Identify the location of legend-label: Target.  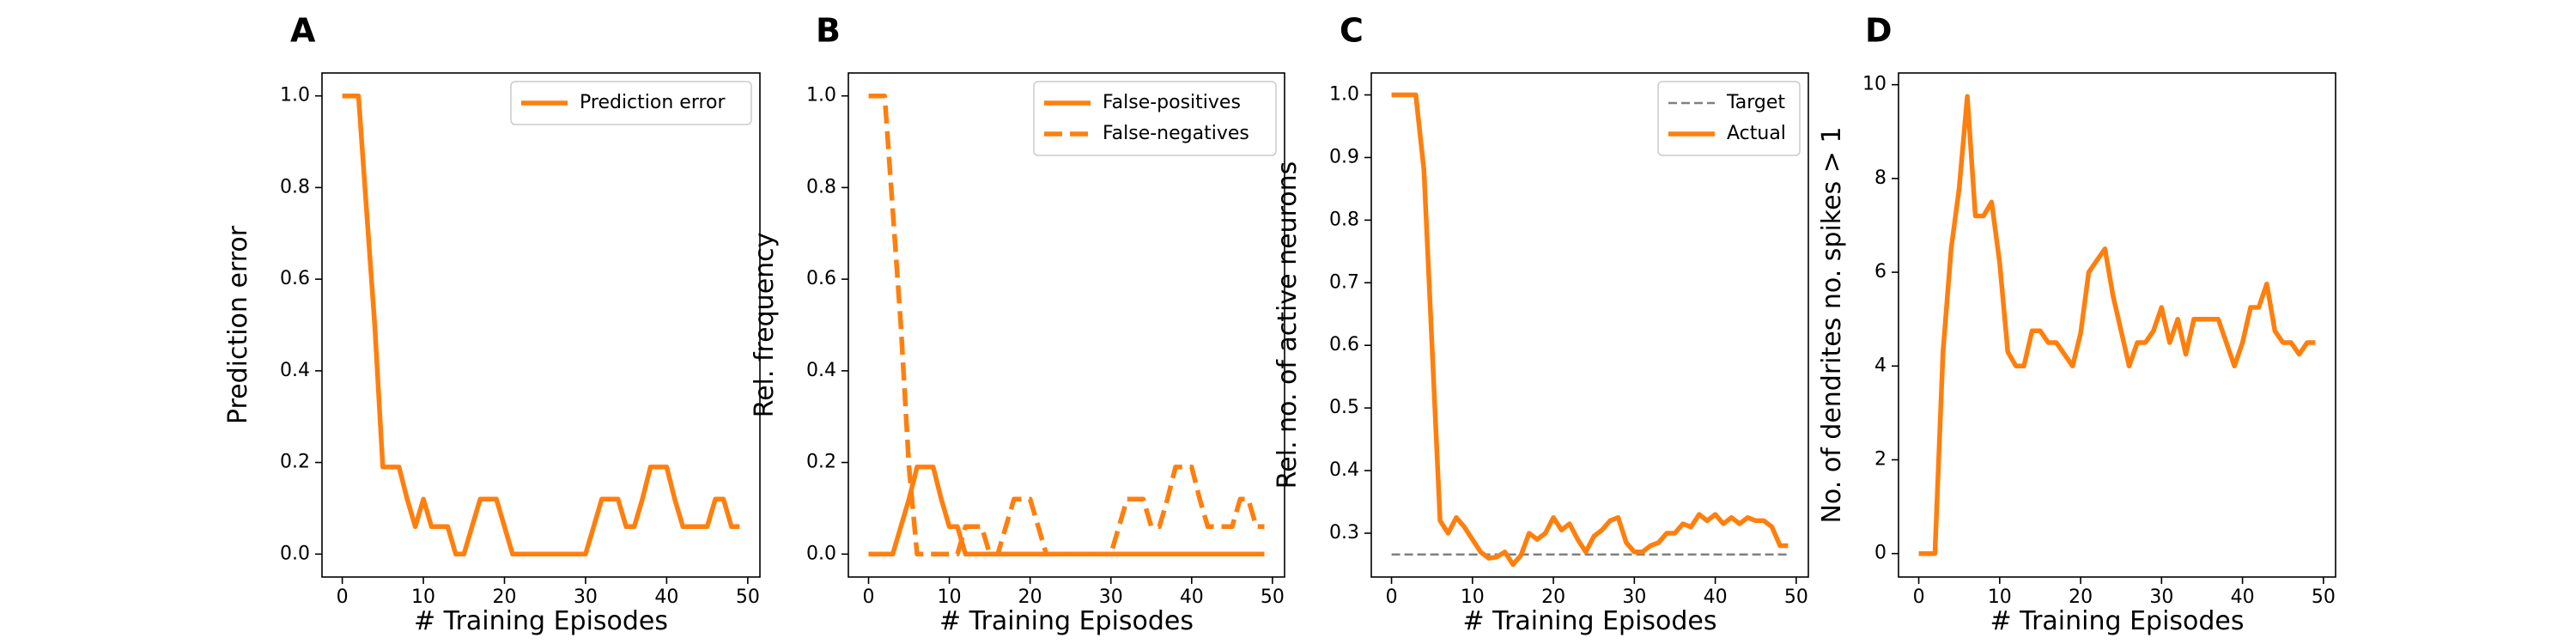
(1755, 102).